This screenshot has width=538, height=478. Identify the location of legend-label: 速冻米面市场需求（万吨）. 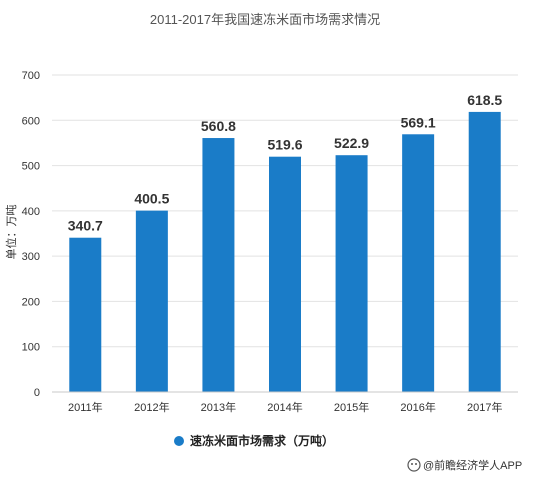
(262, 440).